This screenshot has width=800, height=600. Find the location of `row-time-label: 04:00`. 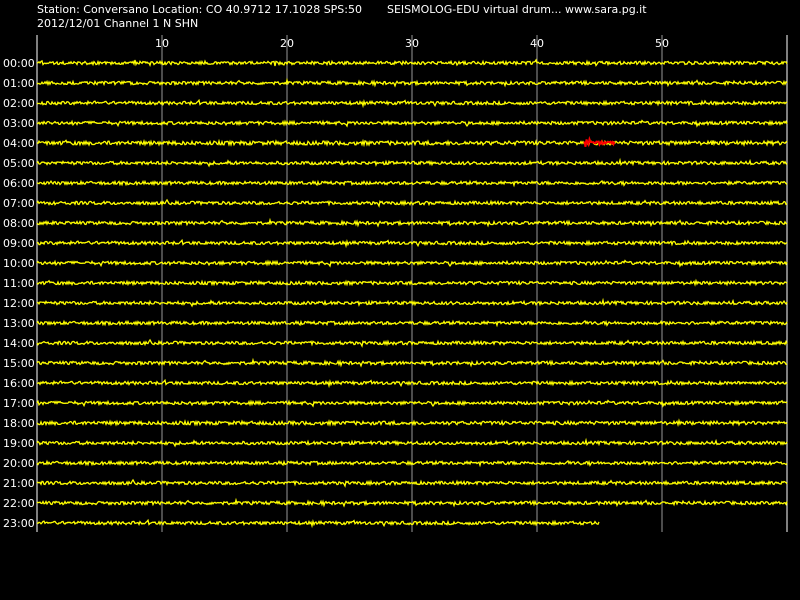

row-time-label: 04:00 is located at coordinates (19, 143).